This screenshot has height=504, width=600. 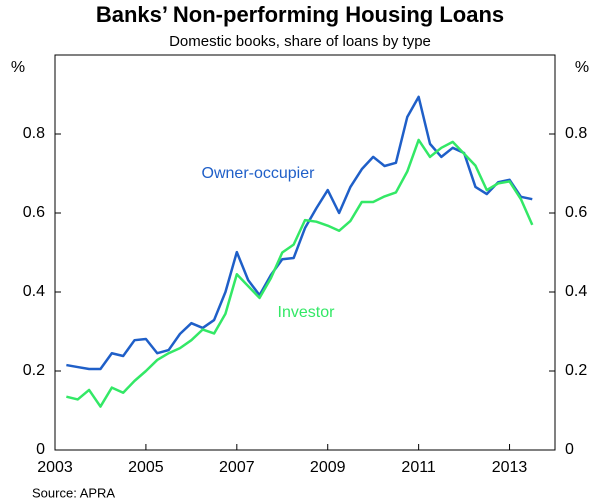 I want to click on y2-tick-label: 0.2, so click(x=576, y=370).